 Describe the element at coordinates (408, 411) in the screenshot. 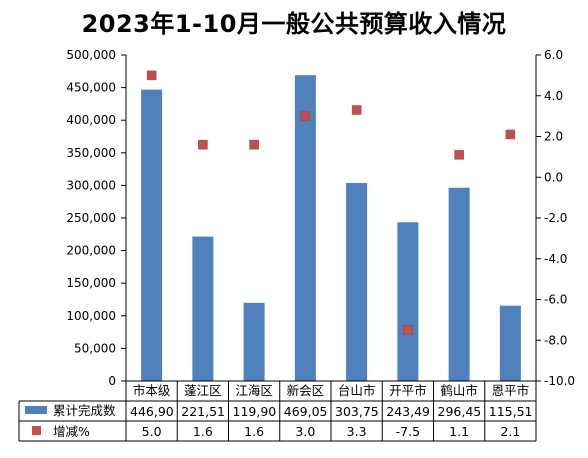

I see `table-value: 243,49` at that location.